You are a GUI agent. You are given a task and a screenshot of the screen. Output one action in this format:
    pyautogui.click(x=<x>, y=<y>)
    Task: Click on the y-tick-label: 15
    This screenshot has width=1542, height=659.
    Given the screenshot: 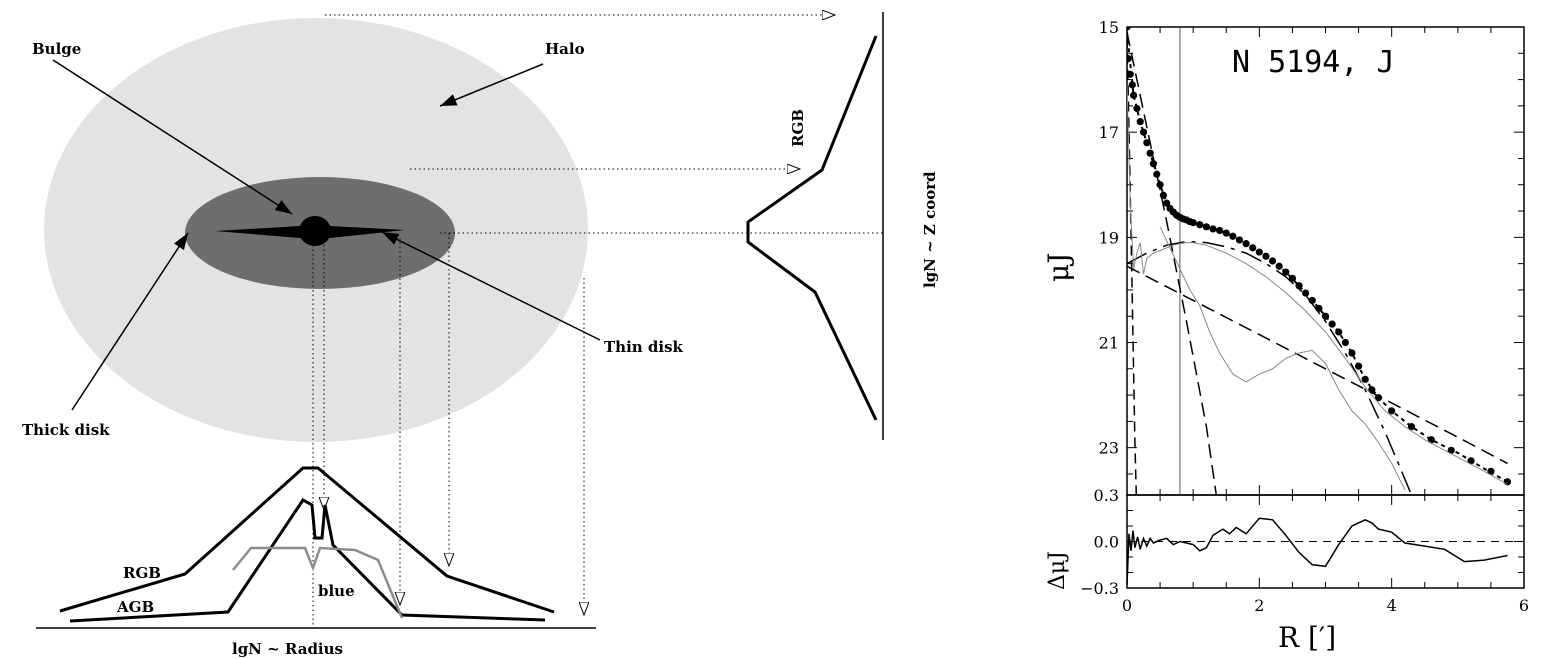 What is the action you would take?
    pyautogui.click(x=1109, y=27)
    